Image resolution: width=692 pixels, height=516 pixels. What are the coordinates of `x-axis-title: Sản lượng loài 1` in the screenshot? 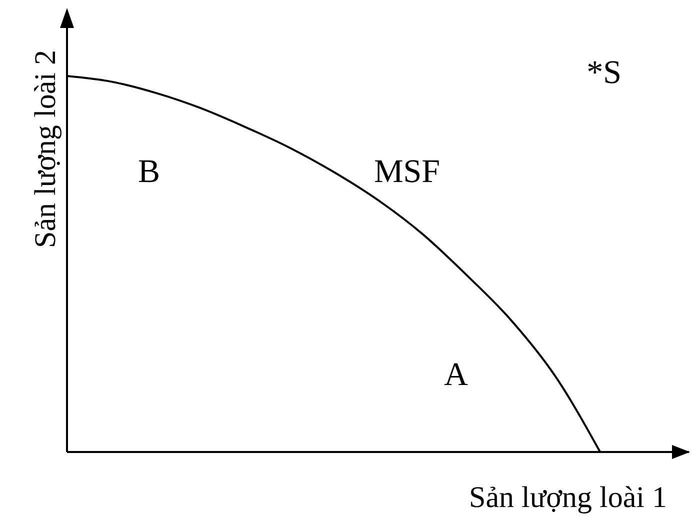 It's located at (568, 497).